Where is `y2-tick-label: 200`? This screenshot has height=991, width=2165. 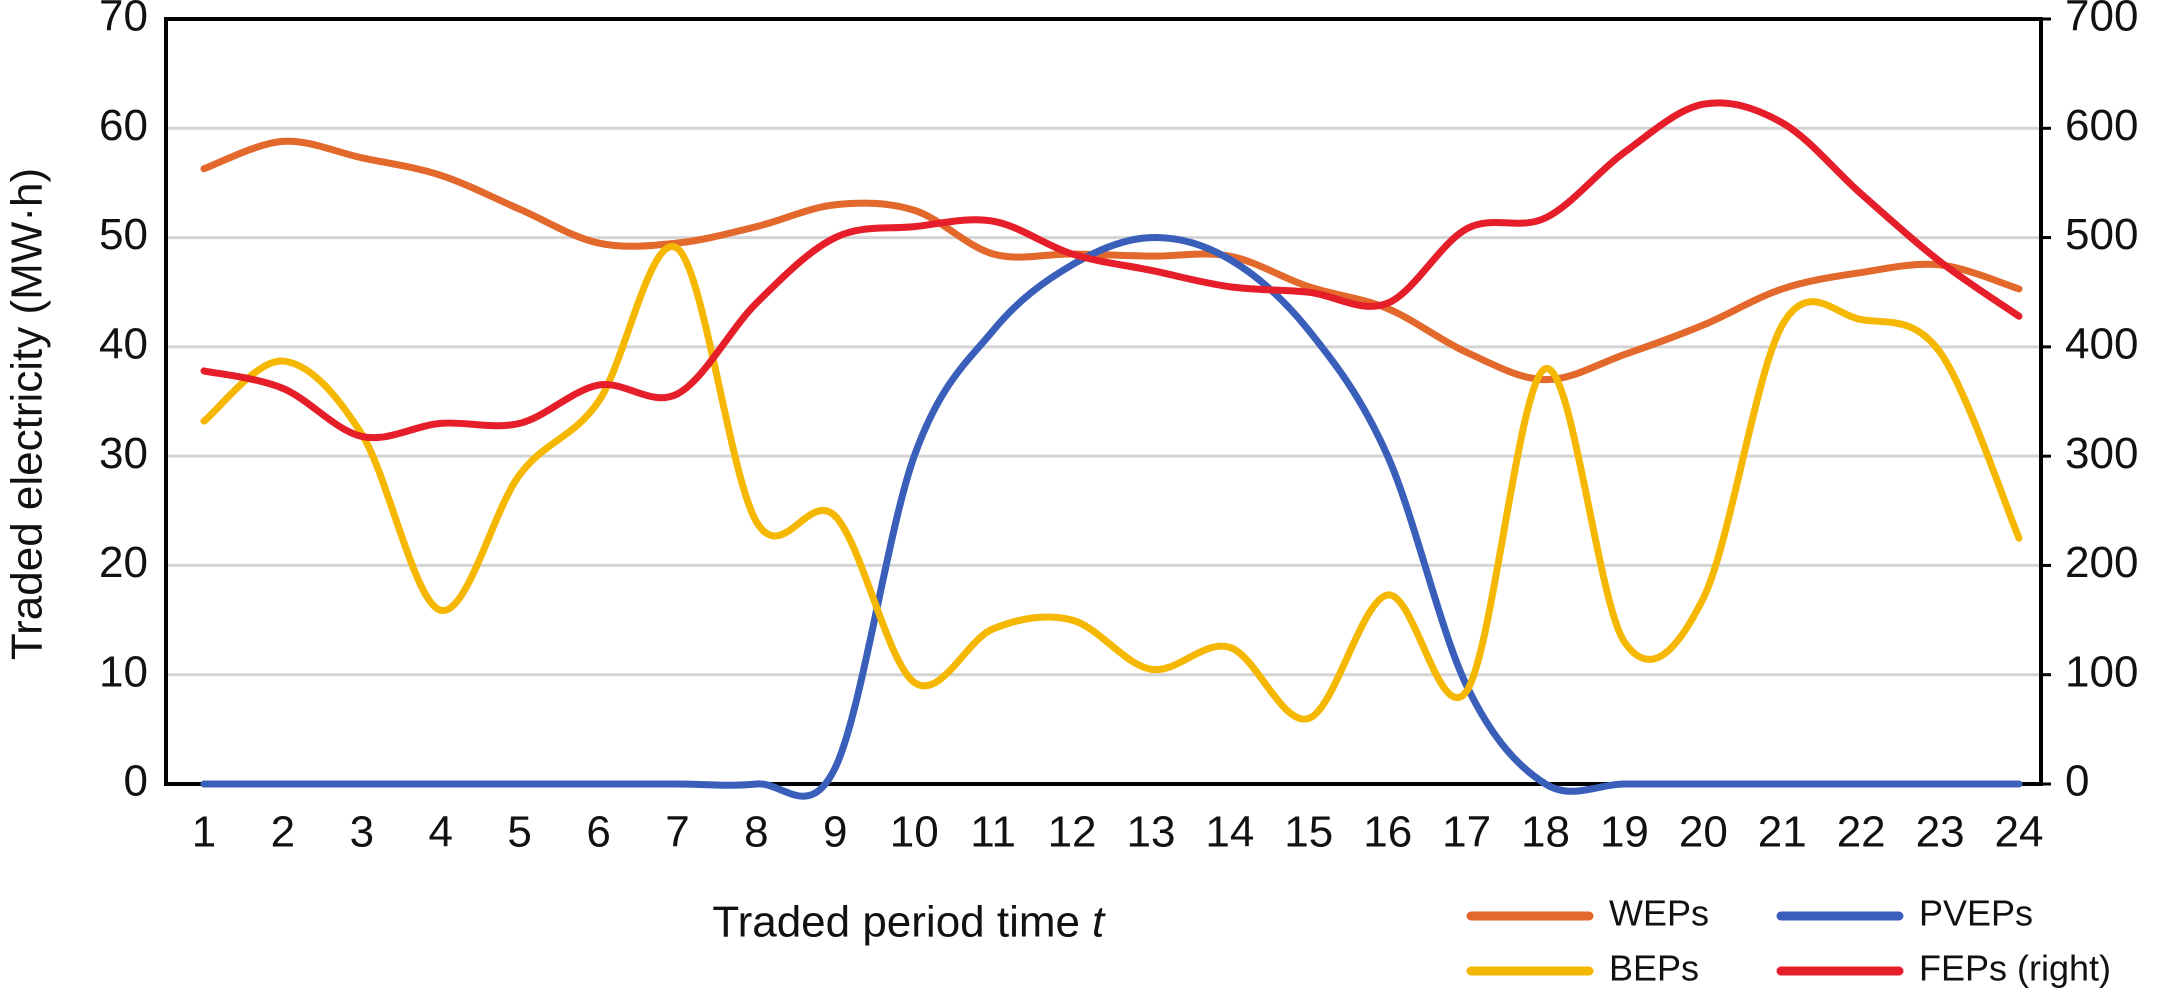 y2-tick-label: 200 is located at coordinates (2101, 562).